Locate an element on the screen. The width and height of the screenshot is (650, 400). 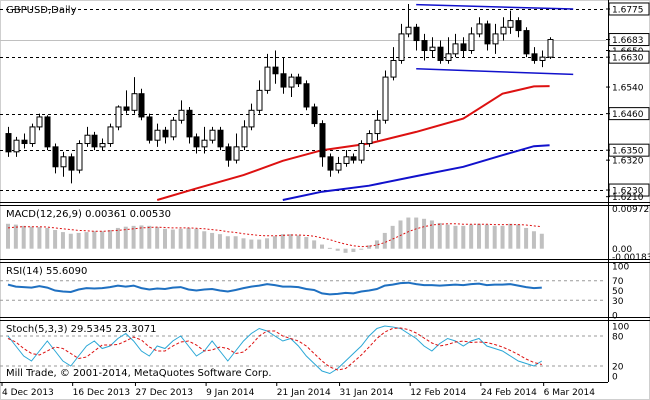
macd-panel is located at coordinates (275, 235).